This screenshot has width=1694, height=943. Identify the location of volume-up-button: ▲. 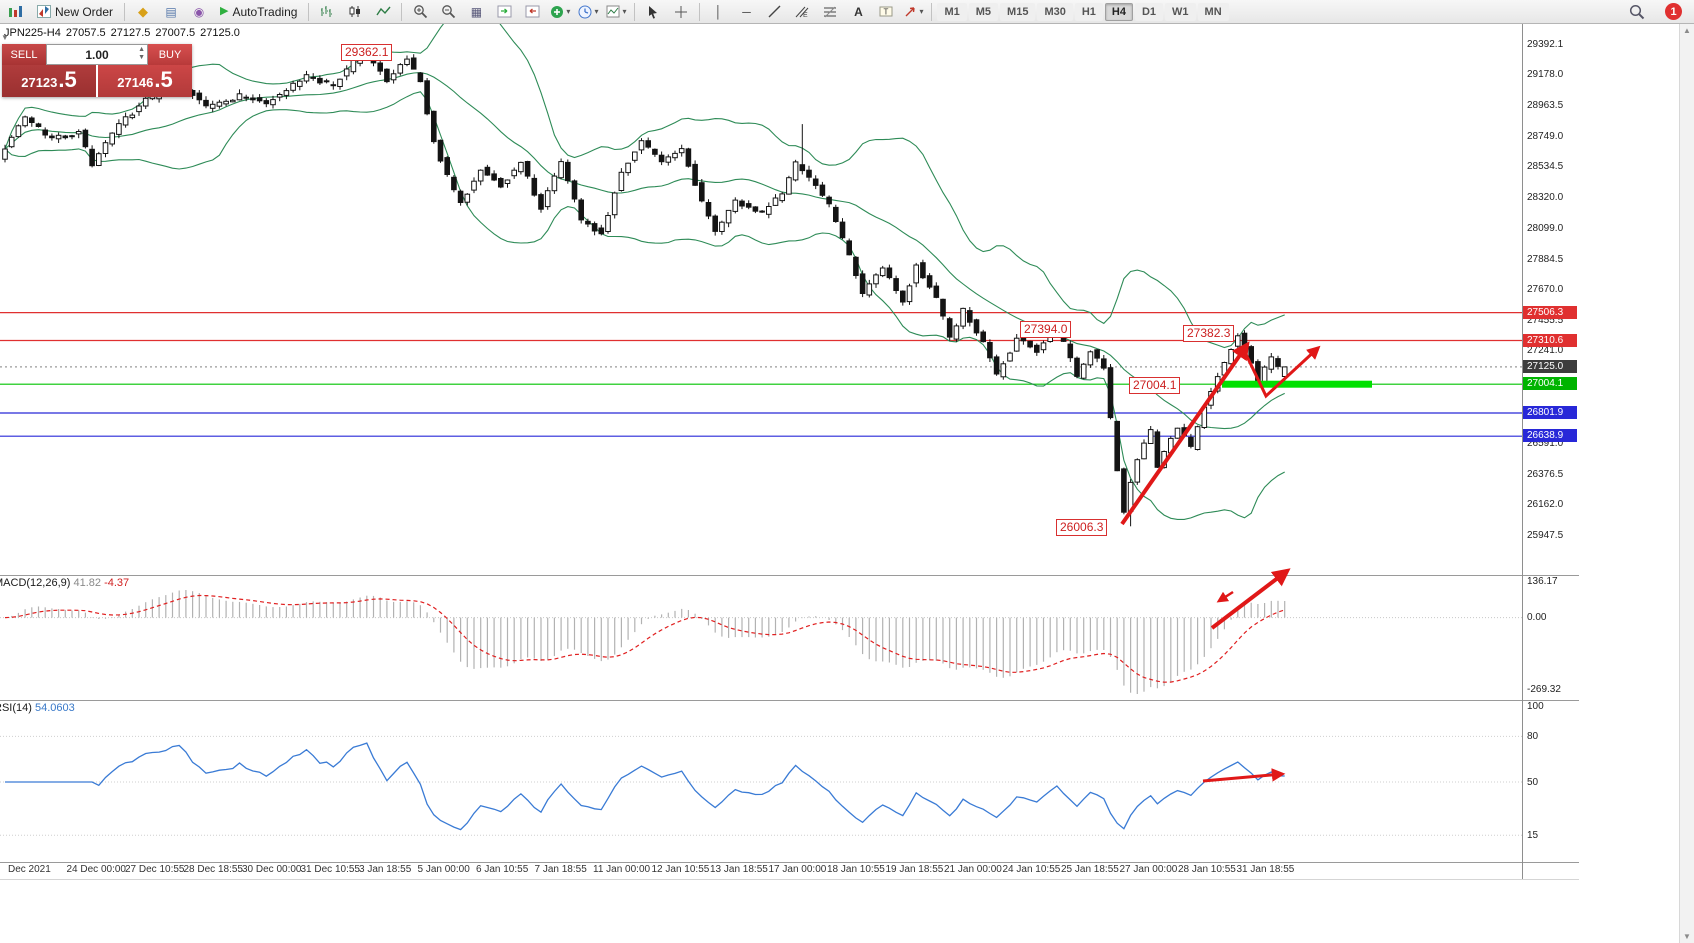
(141, 49).